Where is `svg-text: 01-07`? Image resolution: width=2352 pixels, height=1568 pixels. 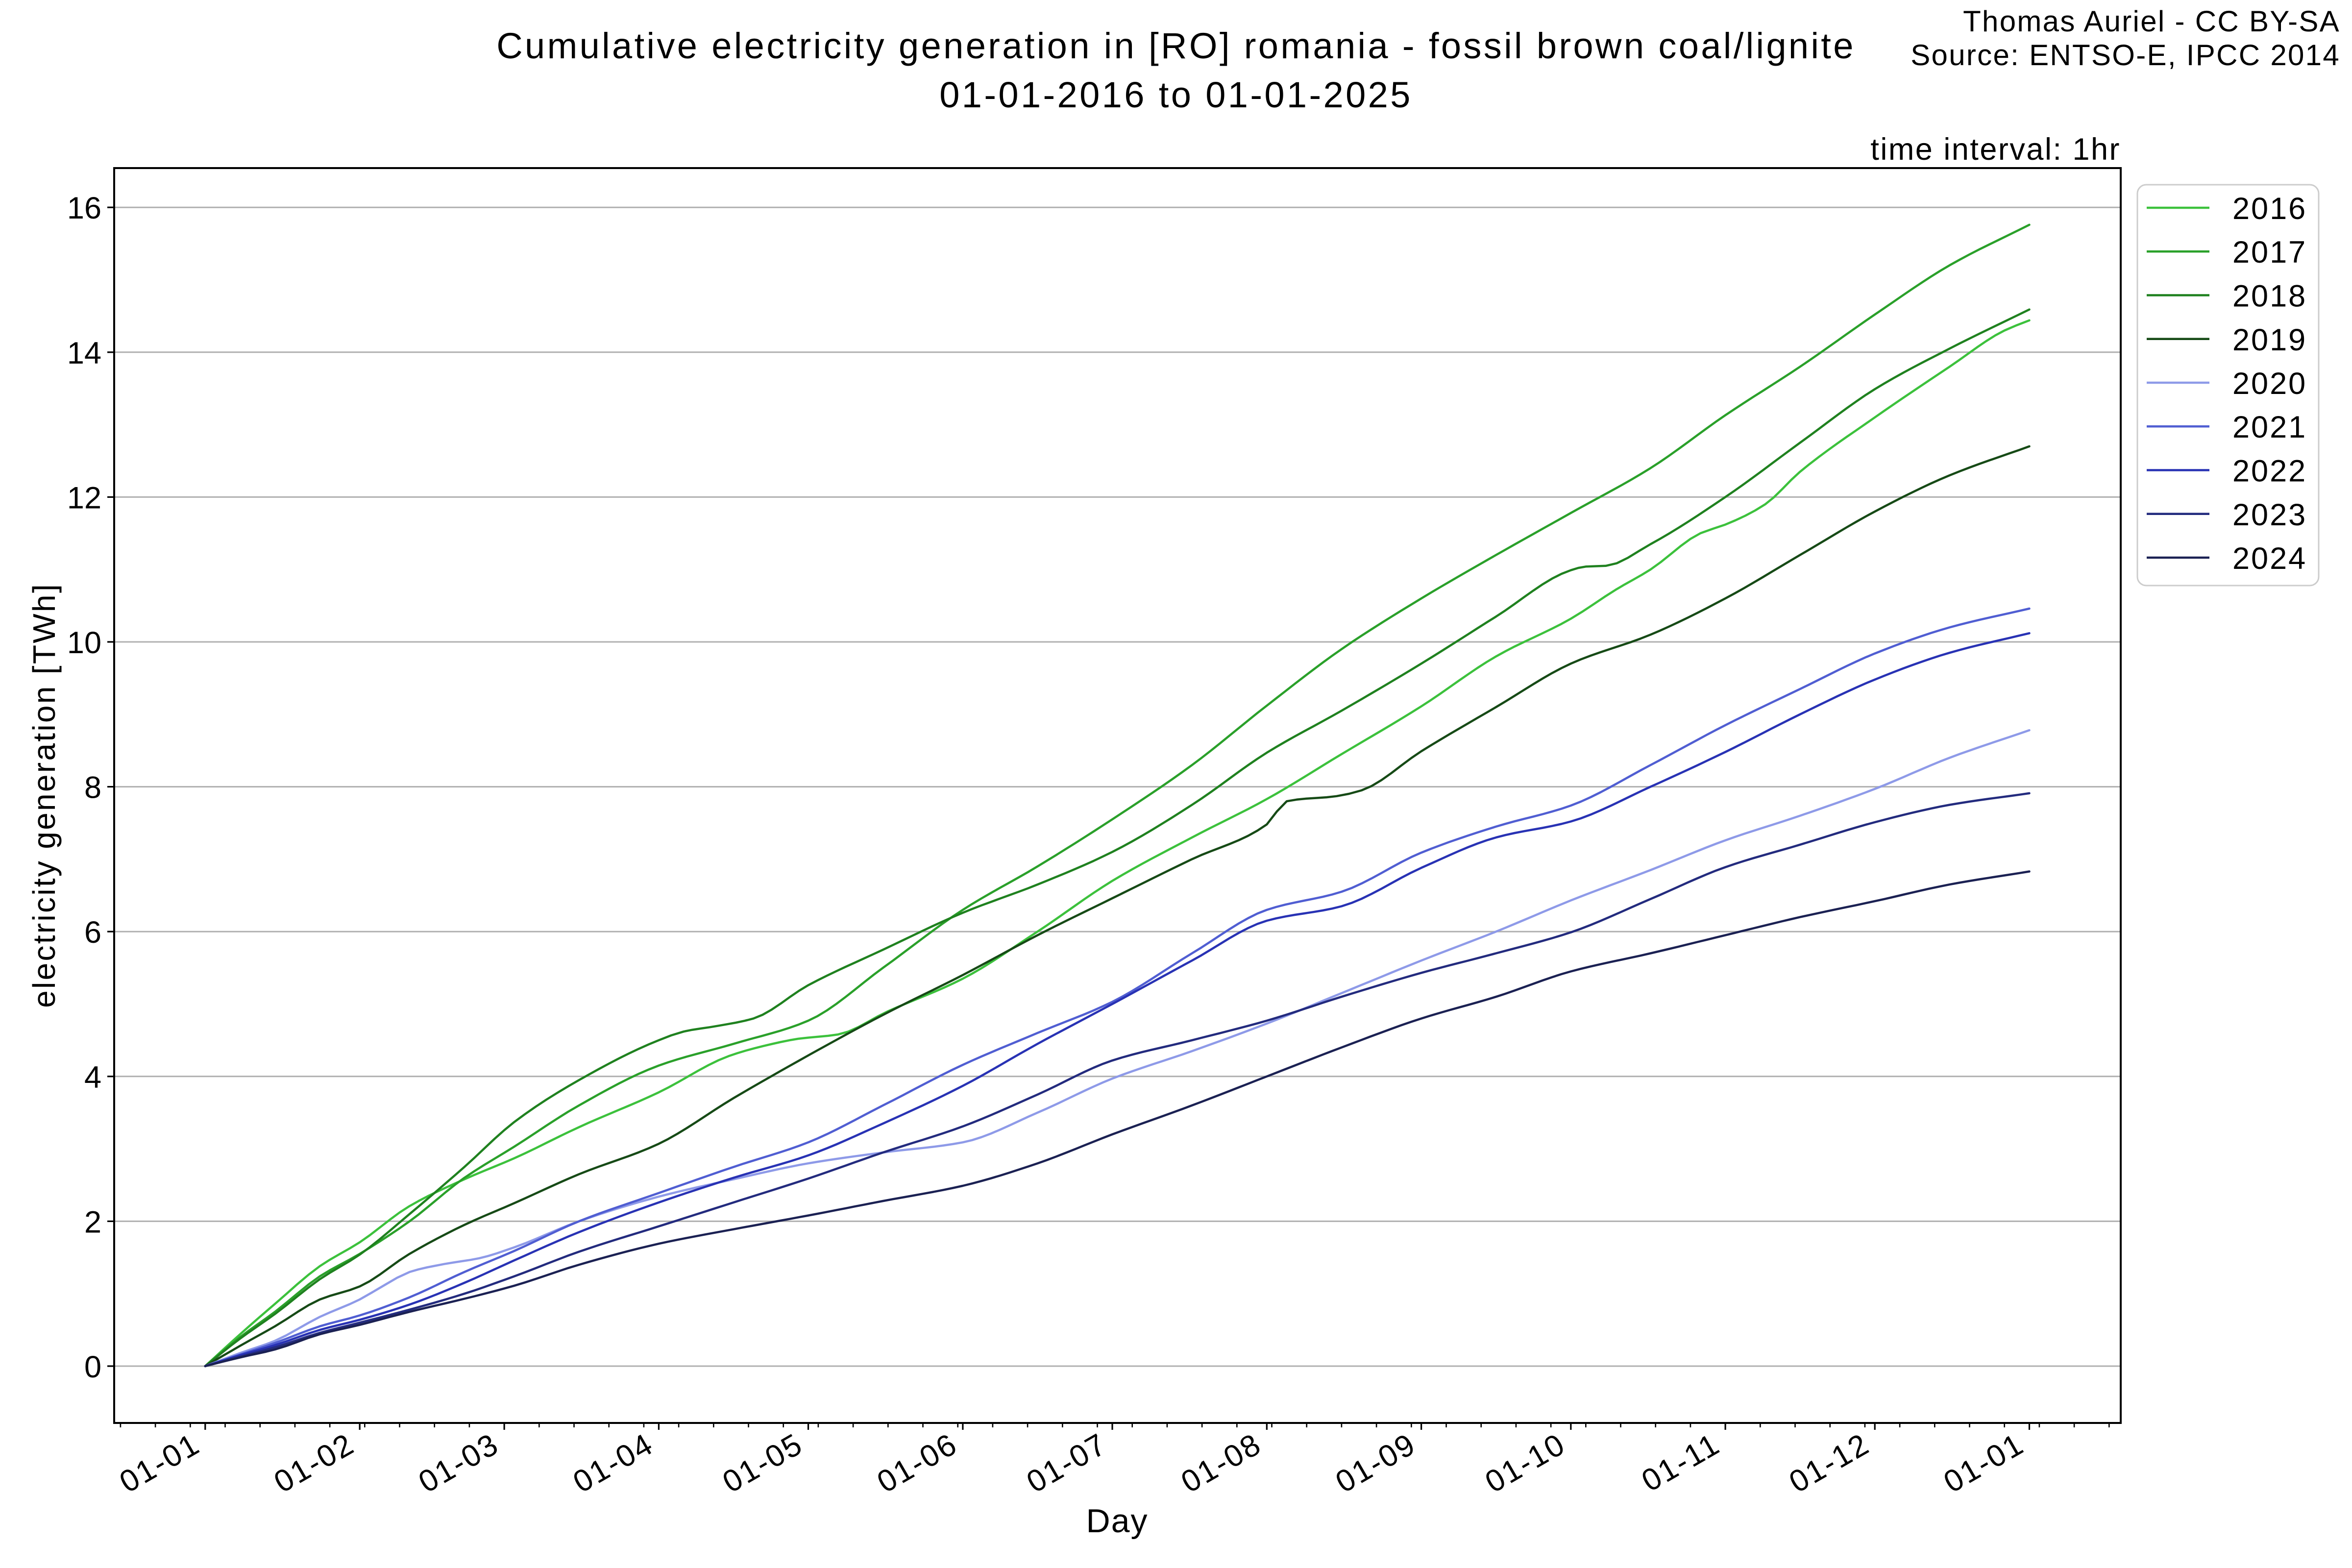
svg-text: 01-07 is located at coordinates (1067, 1464).